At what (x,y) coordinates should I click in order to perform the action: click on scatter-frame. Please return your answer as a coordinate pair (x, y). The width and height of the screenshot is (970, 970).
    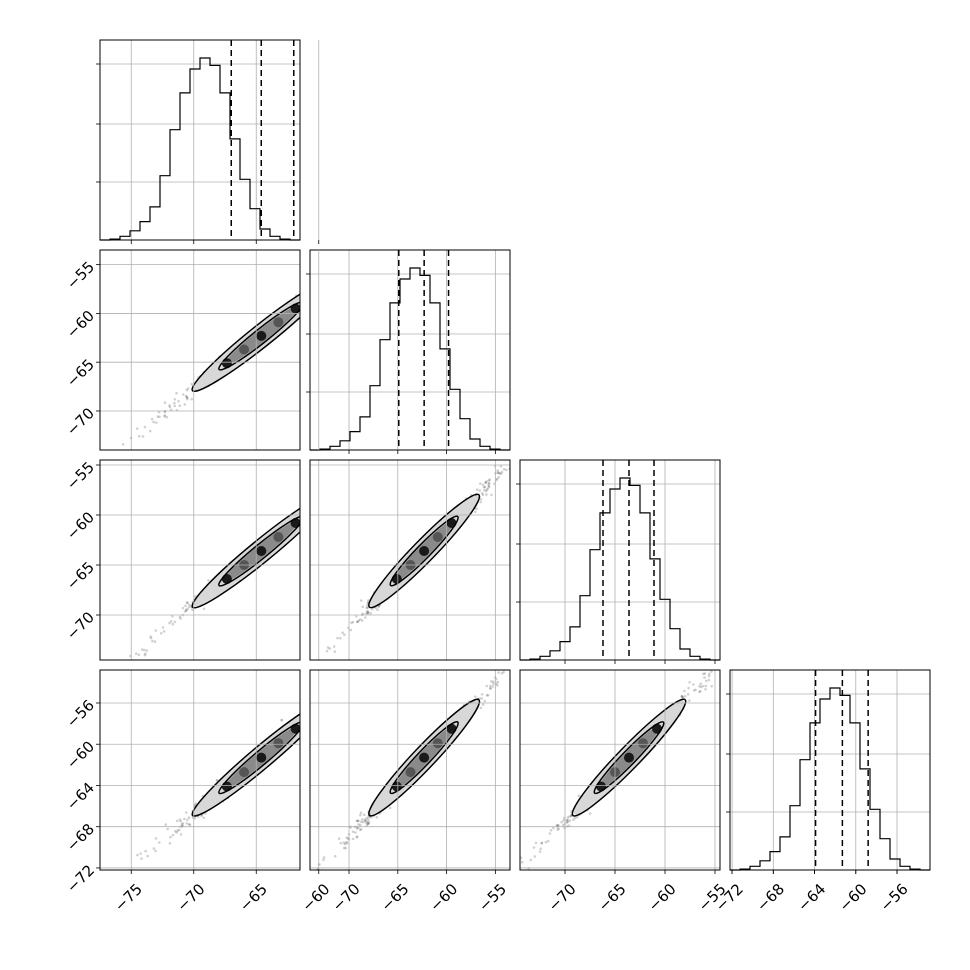
    Looking at the image, I should click on (410, 770).